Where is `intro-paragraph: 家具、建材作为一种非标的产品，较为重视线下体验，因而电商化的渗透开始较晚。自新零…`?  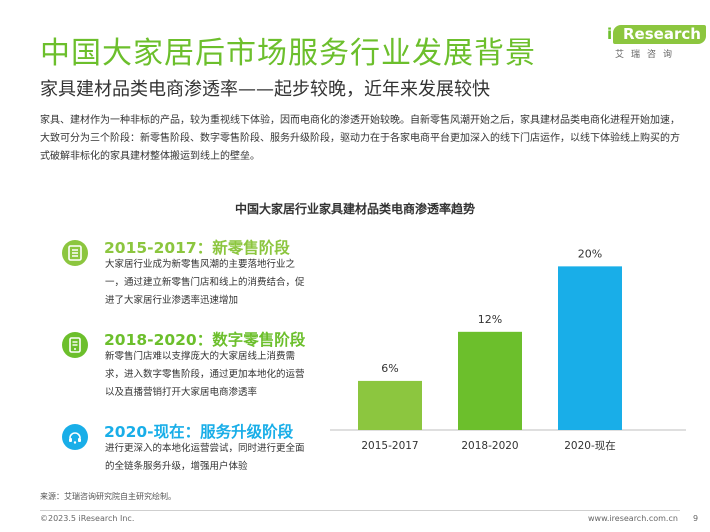
intro-paragraph: 家具、建材作为一种非标的产品，较为重视线下体验，因而电商化的渗透开始较晚。自新零… is located at coordinates (360, 138).